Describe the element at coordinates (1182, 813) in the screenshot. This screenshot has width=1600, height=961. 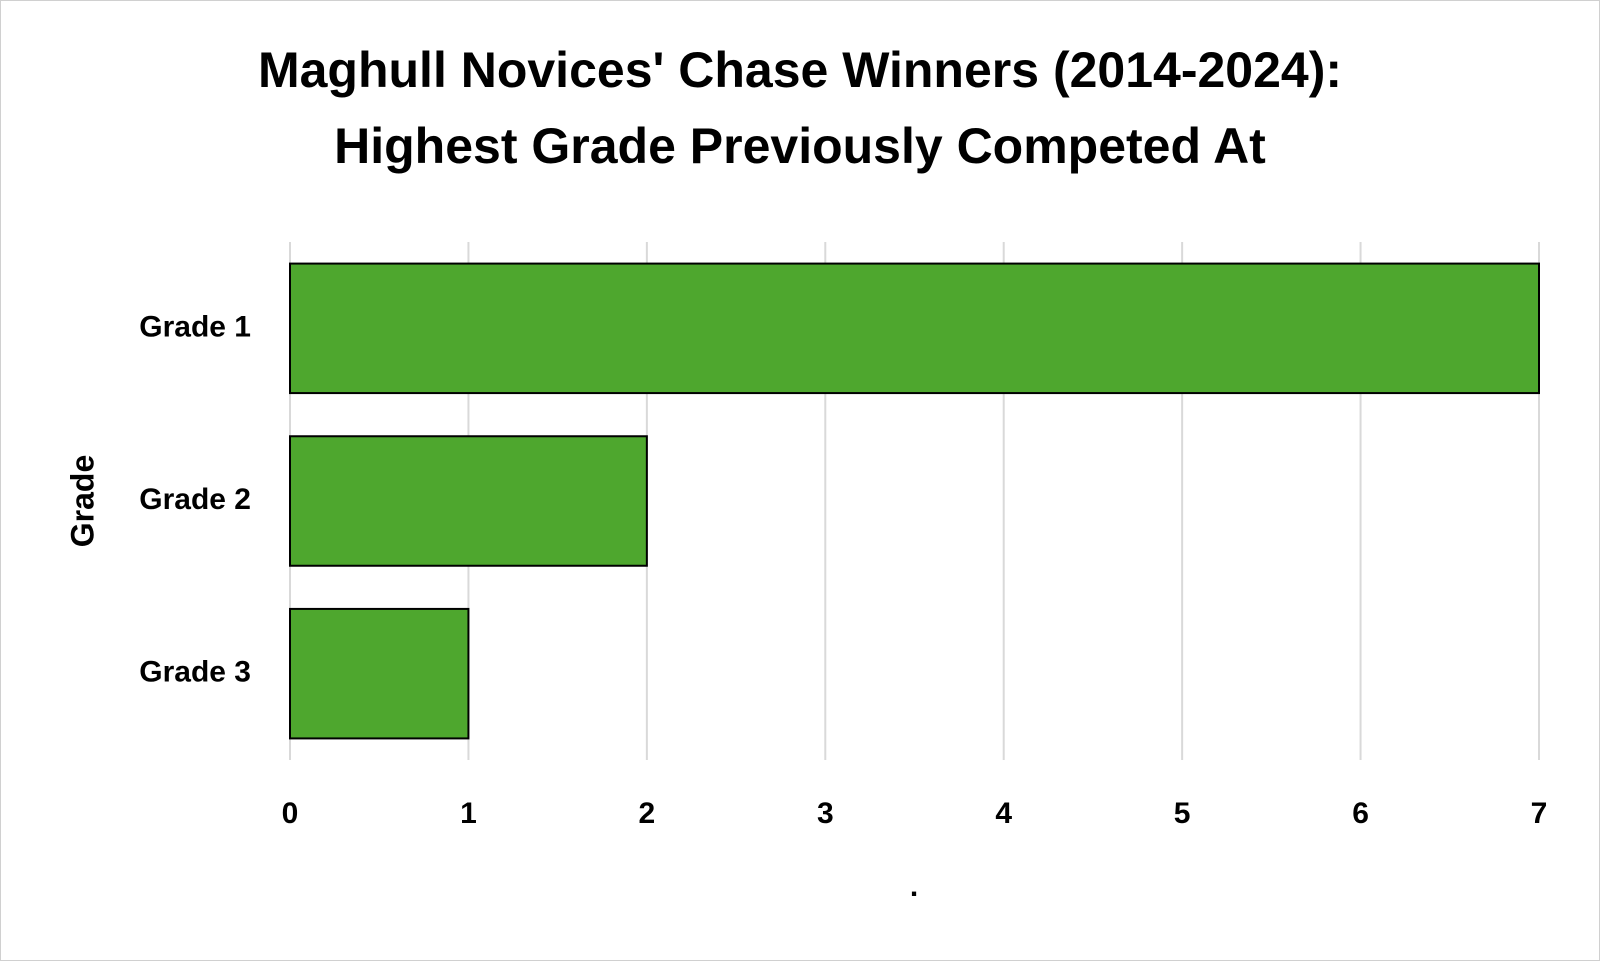
I see `x-tick-label: 5` at that location.